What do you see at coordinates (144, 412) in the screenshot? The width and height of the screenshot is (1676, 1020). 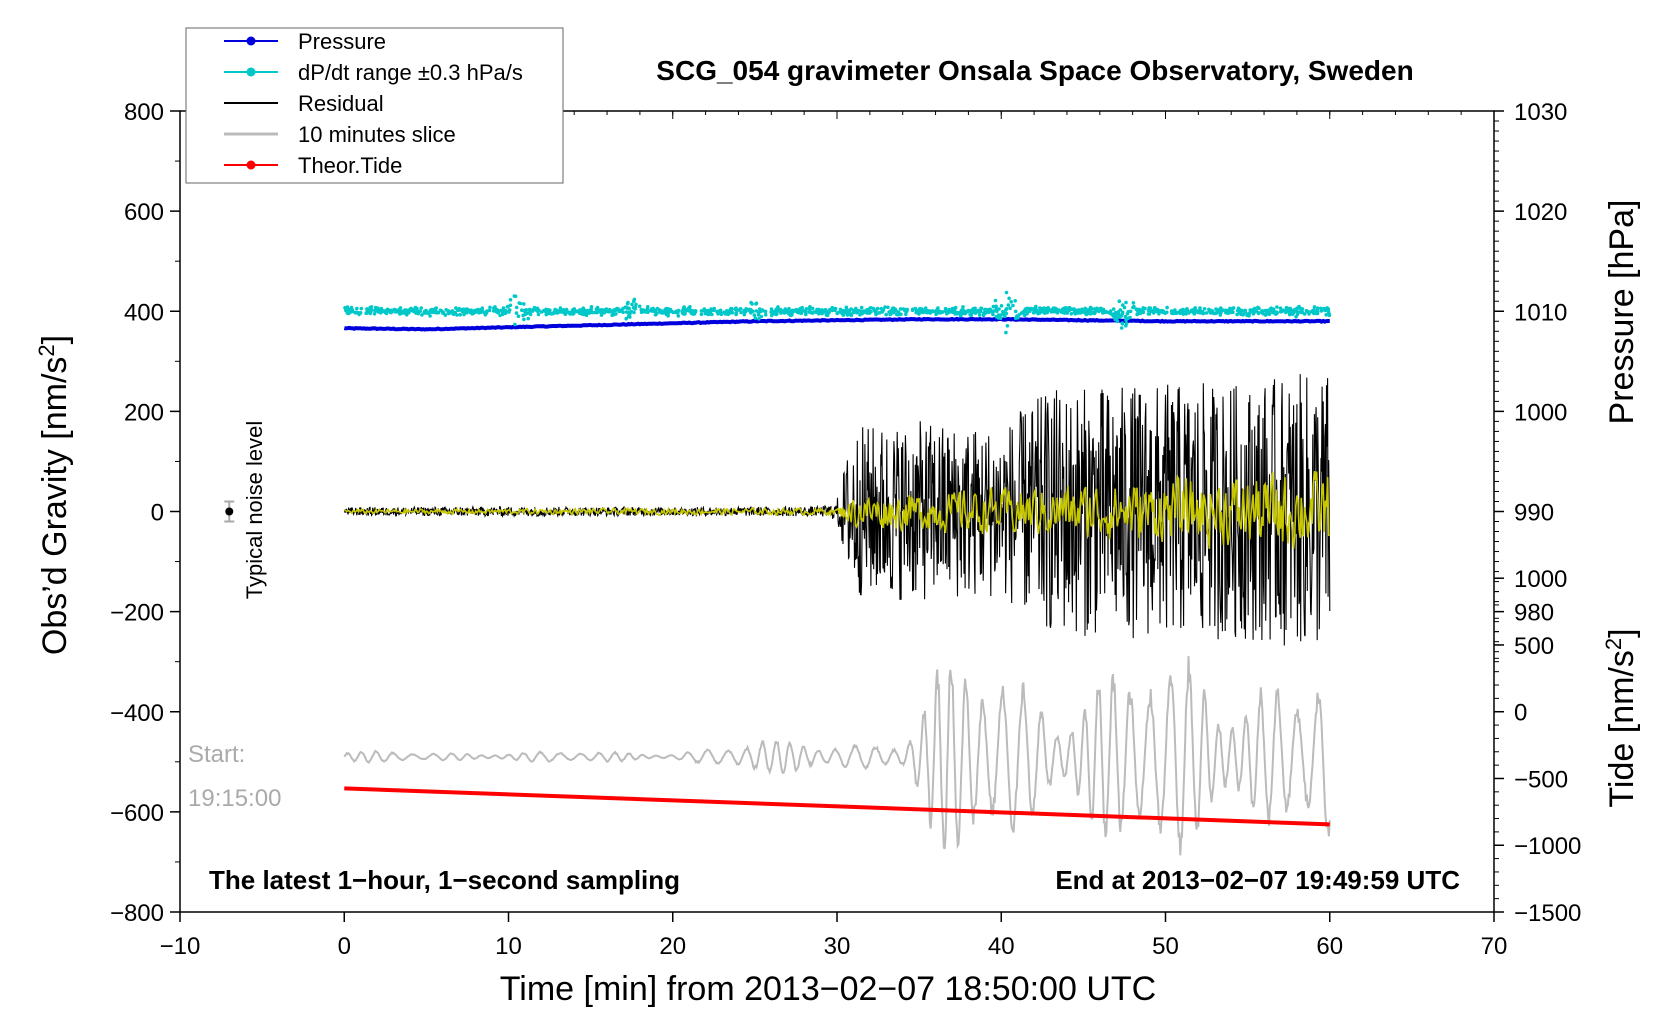 I see `y-tick-label: 200` at bounding box center [144, 412].